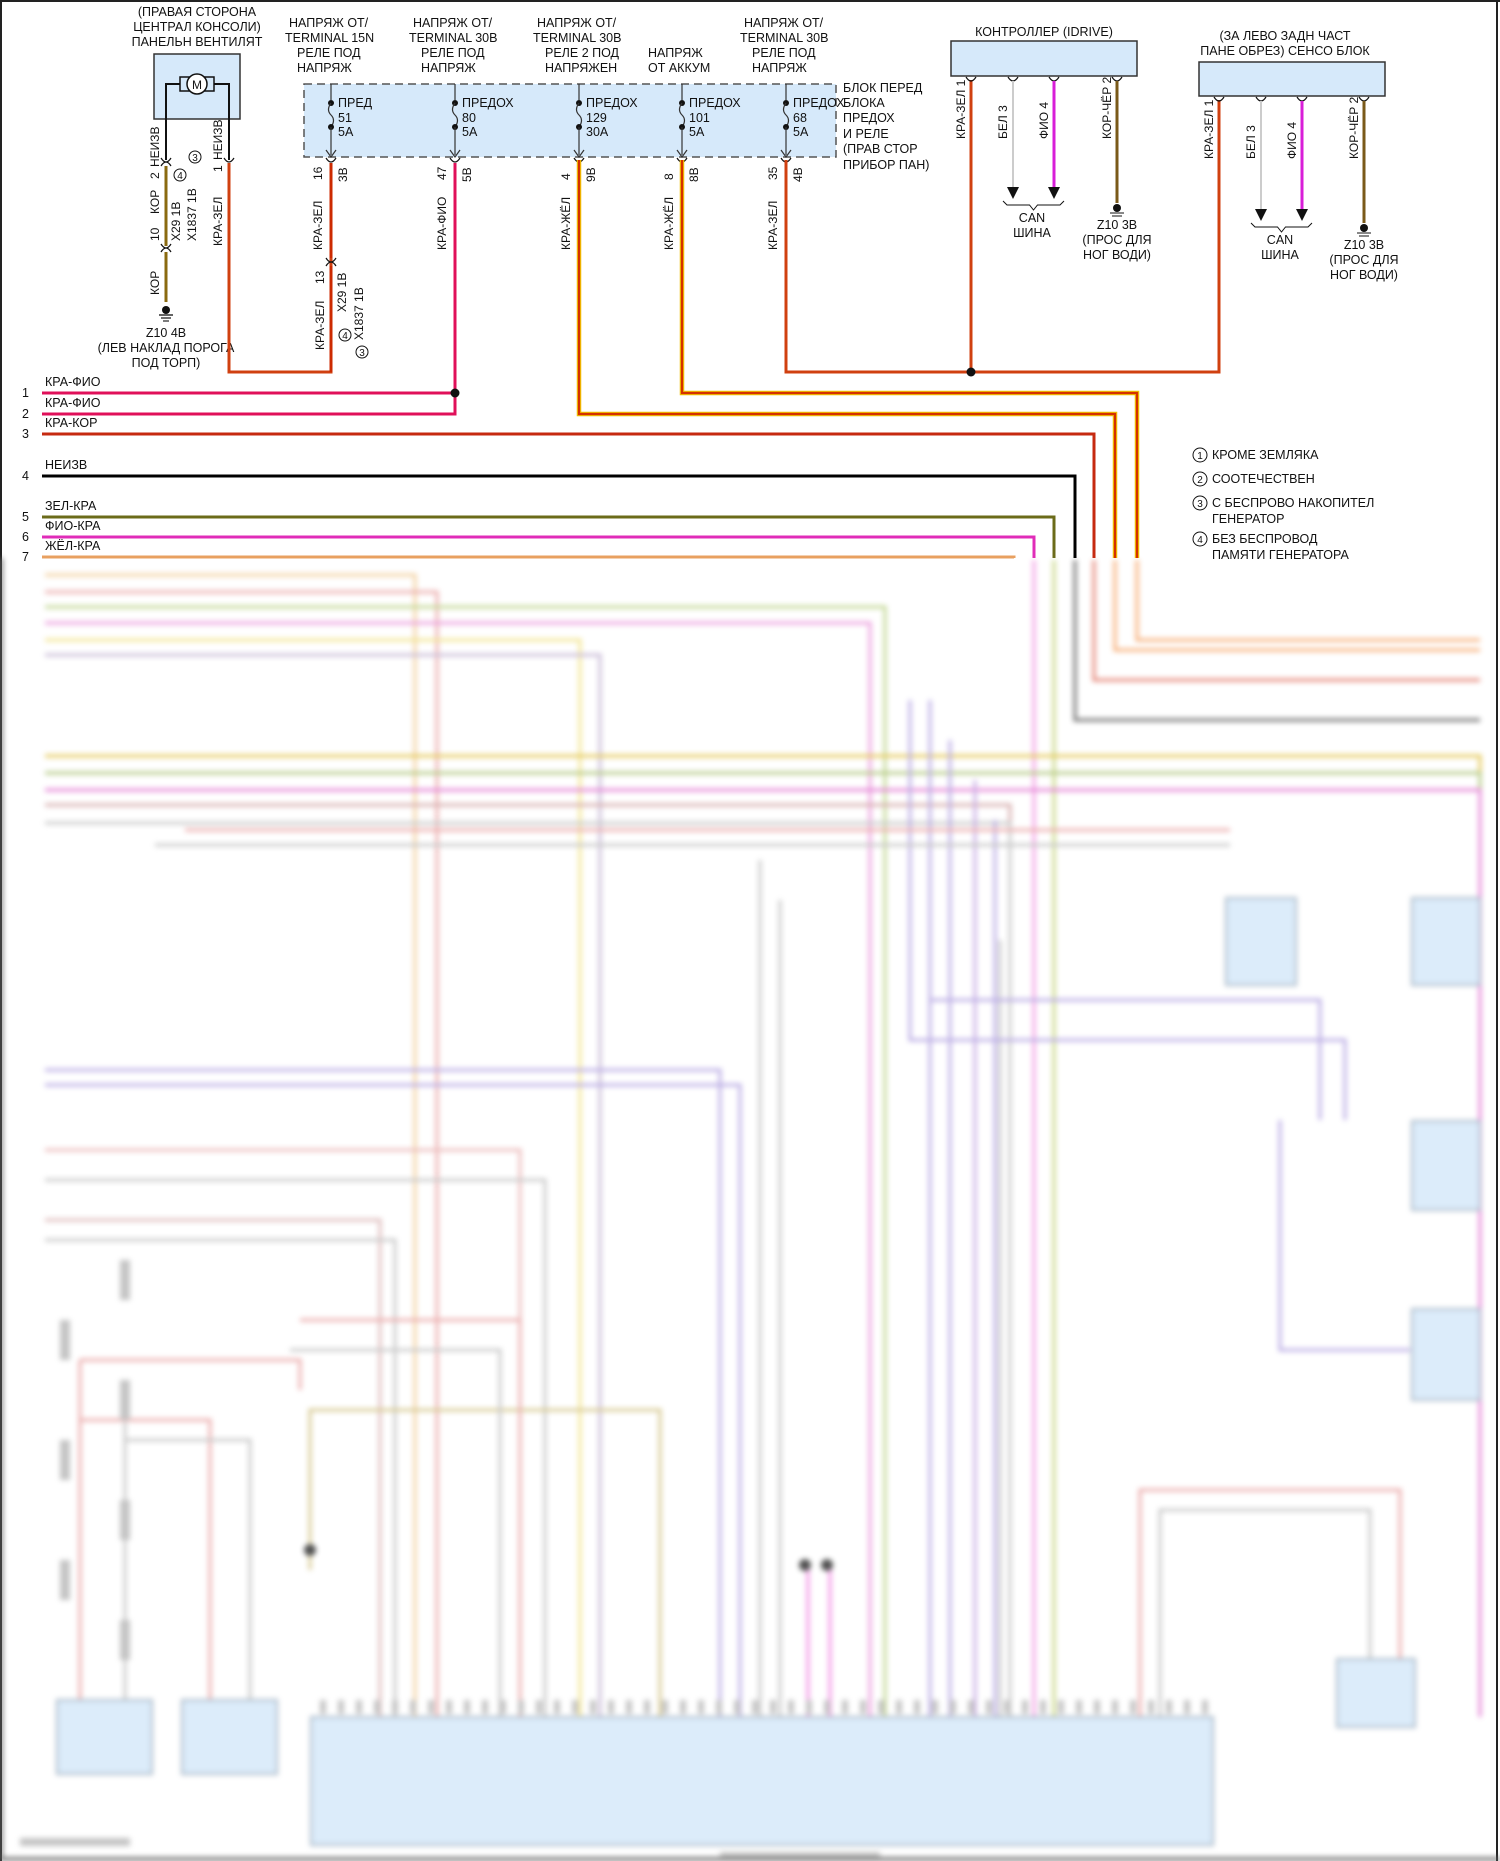 The width and height of the screenshot is (1500, 1861). I want to click on sensor-title: ПАНЕ ОБРЕЗ) СЕНСО БЛОК, so click(1285, 51).